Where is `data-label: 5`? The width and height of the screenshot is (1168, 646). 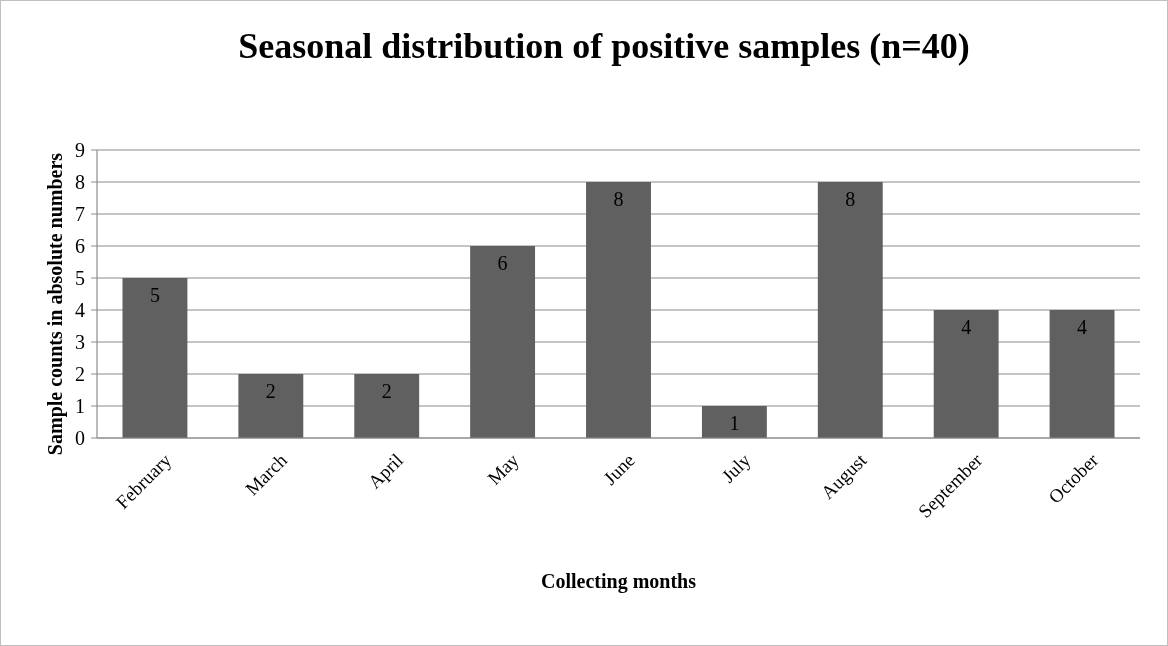
data-label: 5 is located at coordinates (154, 295).